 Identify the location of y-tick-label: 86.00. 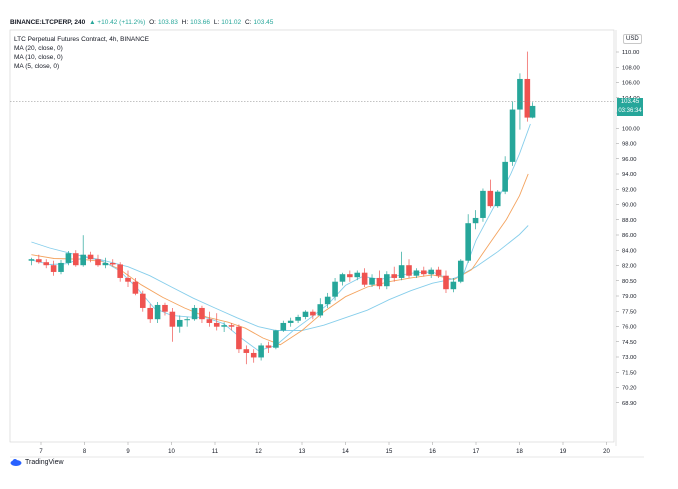
(629, 236).